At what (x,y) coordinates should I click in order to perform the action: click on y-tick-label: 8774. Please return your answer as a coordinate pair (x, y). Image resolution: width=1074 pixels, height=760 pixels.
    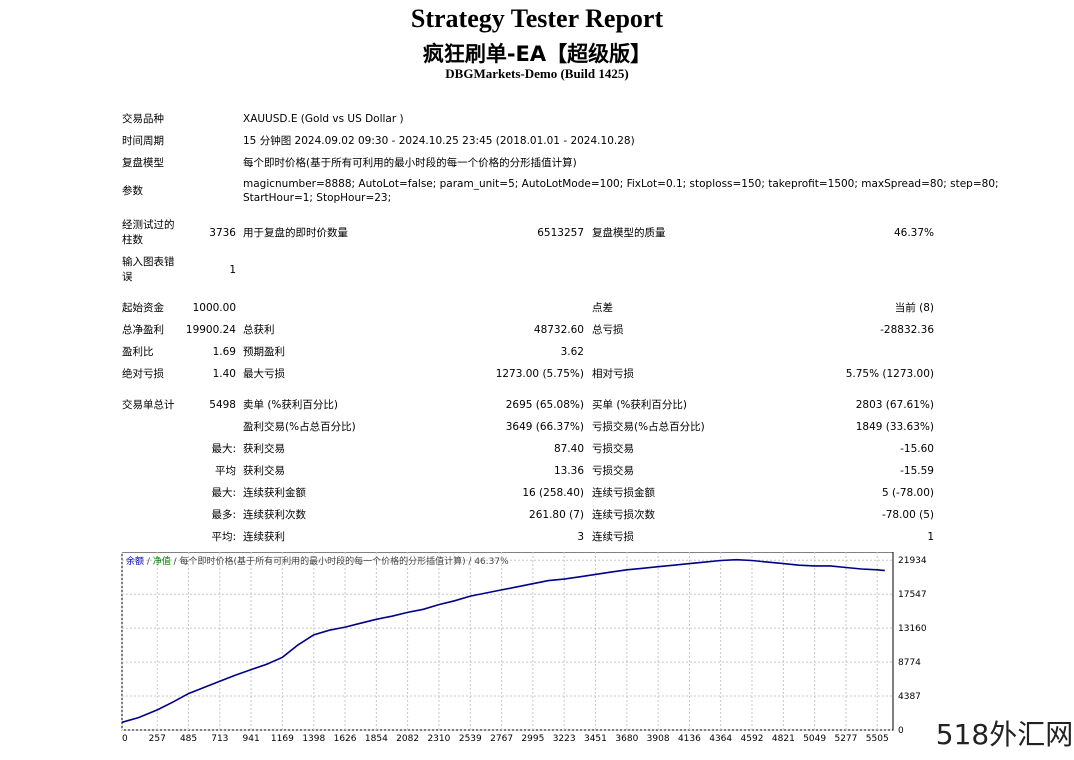
    Looking at the image, I should click on (909, 663).